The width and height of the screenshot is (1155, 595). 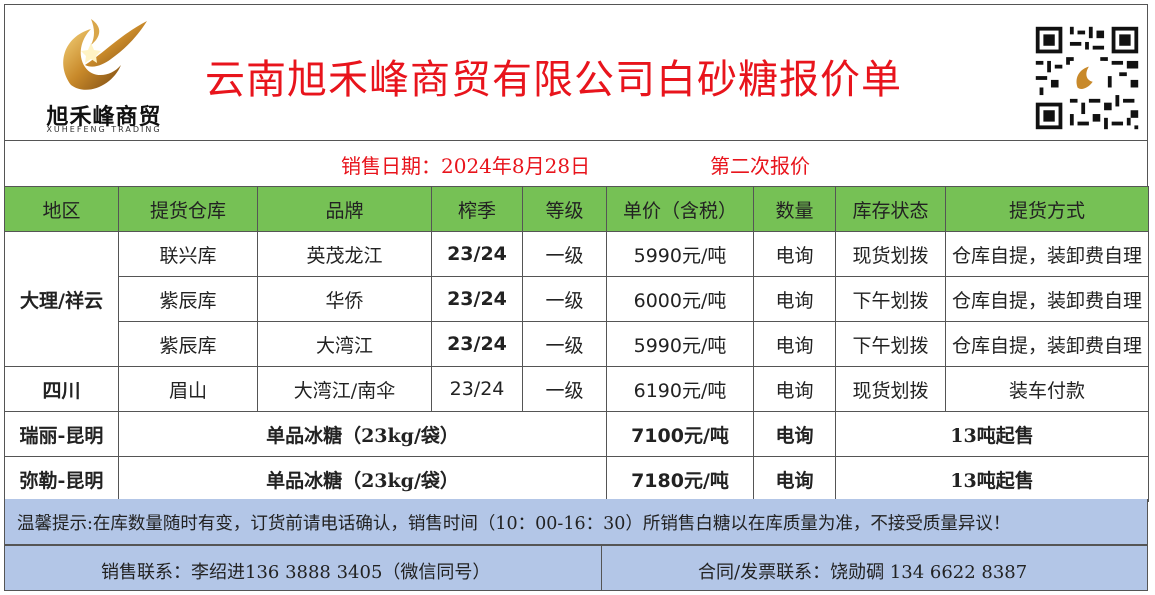 I want to click on warehouse-cell: 联兴库, so click(x=188, y=254).